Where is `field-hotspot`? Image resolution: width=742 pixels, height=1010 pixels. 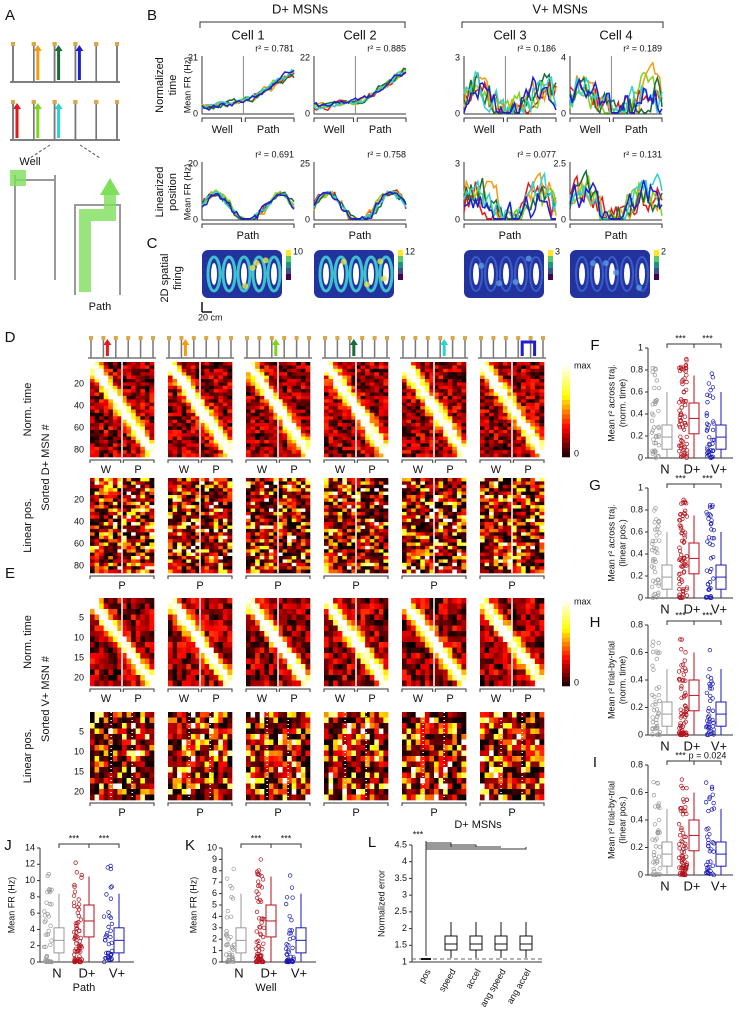
field-hotspot is located at coordinates (639, 288).